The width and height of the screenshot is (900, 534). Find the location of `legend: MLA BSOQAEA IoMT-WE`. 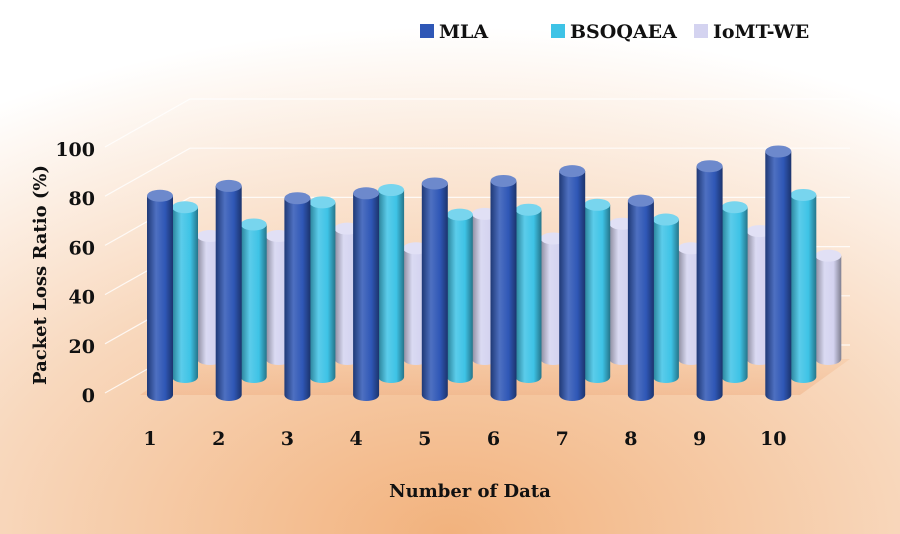

legend: MLA BSOQAEA IoMT-WE is located at coordinates (614, 32).